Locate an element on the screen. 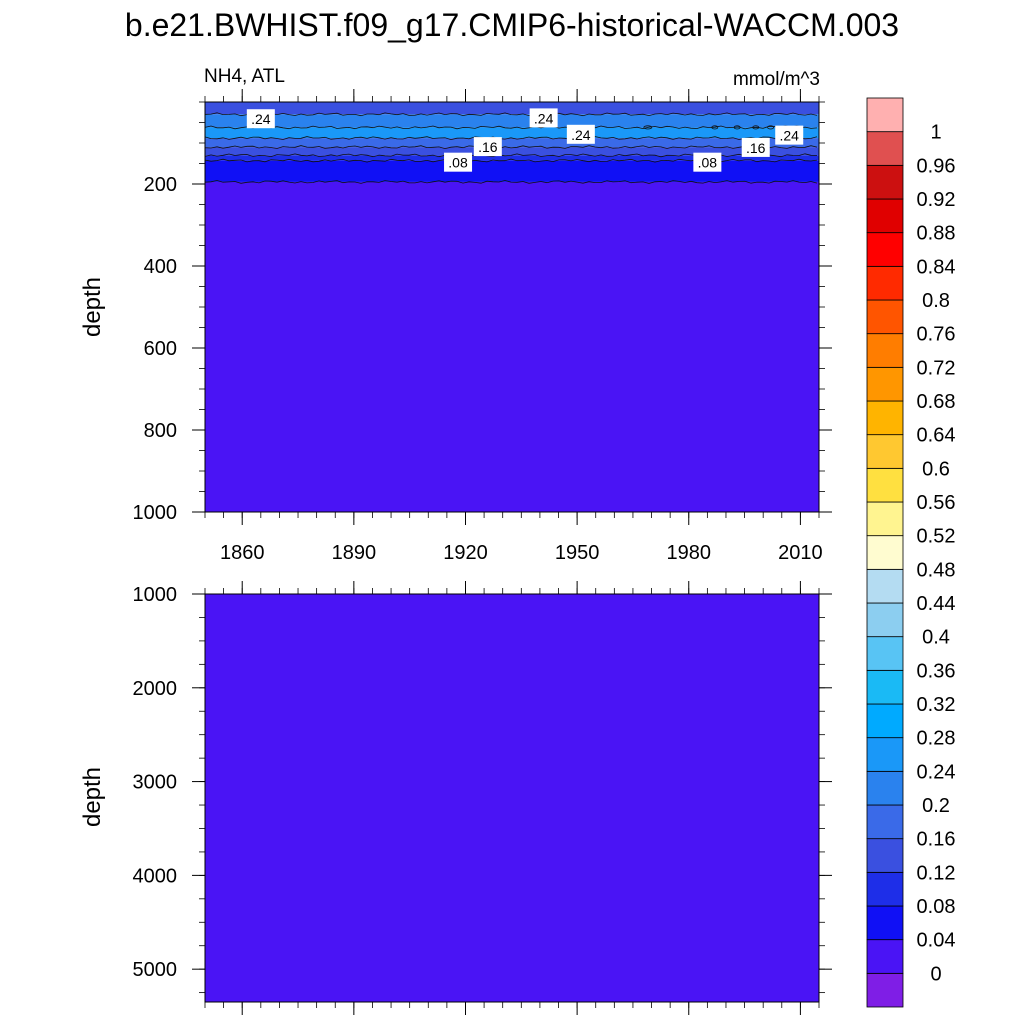 The image size is (1024, 1024). colorbar-label: 0.2 is located at coordinates (936, 806).